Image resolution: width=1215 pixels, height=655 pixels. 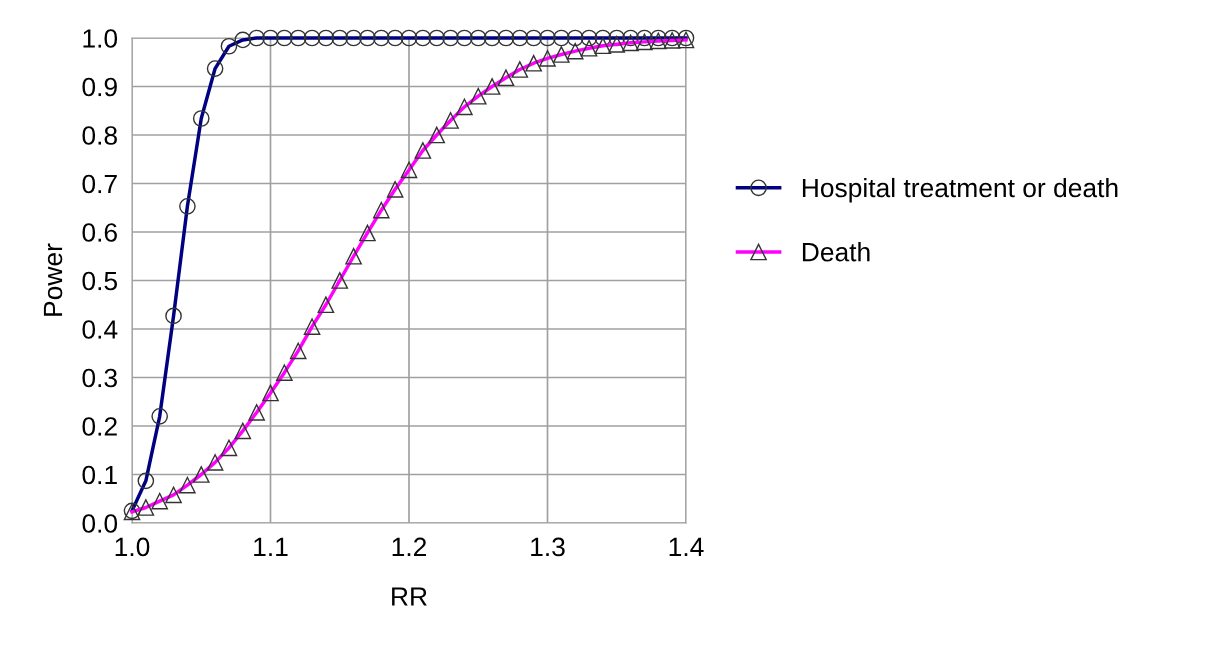 What do you see at coordinates (99, 87) in the screenshot?
I see `y-tick-label: 0.9` at bounding box center [99, 87].